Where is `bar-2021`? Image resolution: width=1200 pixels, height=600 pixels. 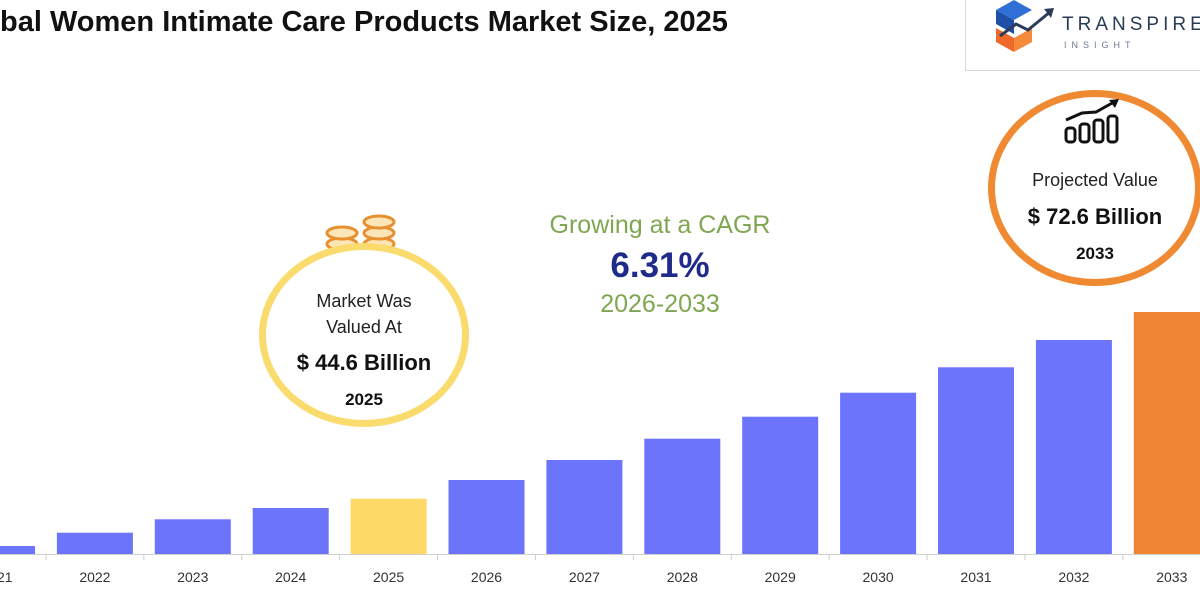
bar-2021 is located at coordinates (17, 550).